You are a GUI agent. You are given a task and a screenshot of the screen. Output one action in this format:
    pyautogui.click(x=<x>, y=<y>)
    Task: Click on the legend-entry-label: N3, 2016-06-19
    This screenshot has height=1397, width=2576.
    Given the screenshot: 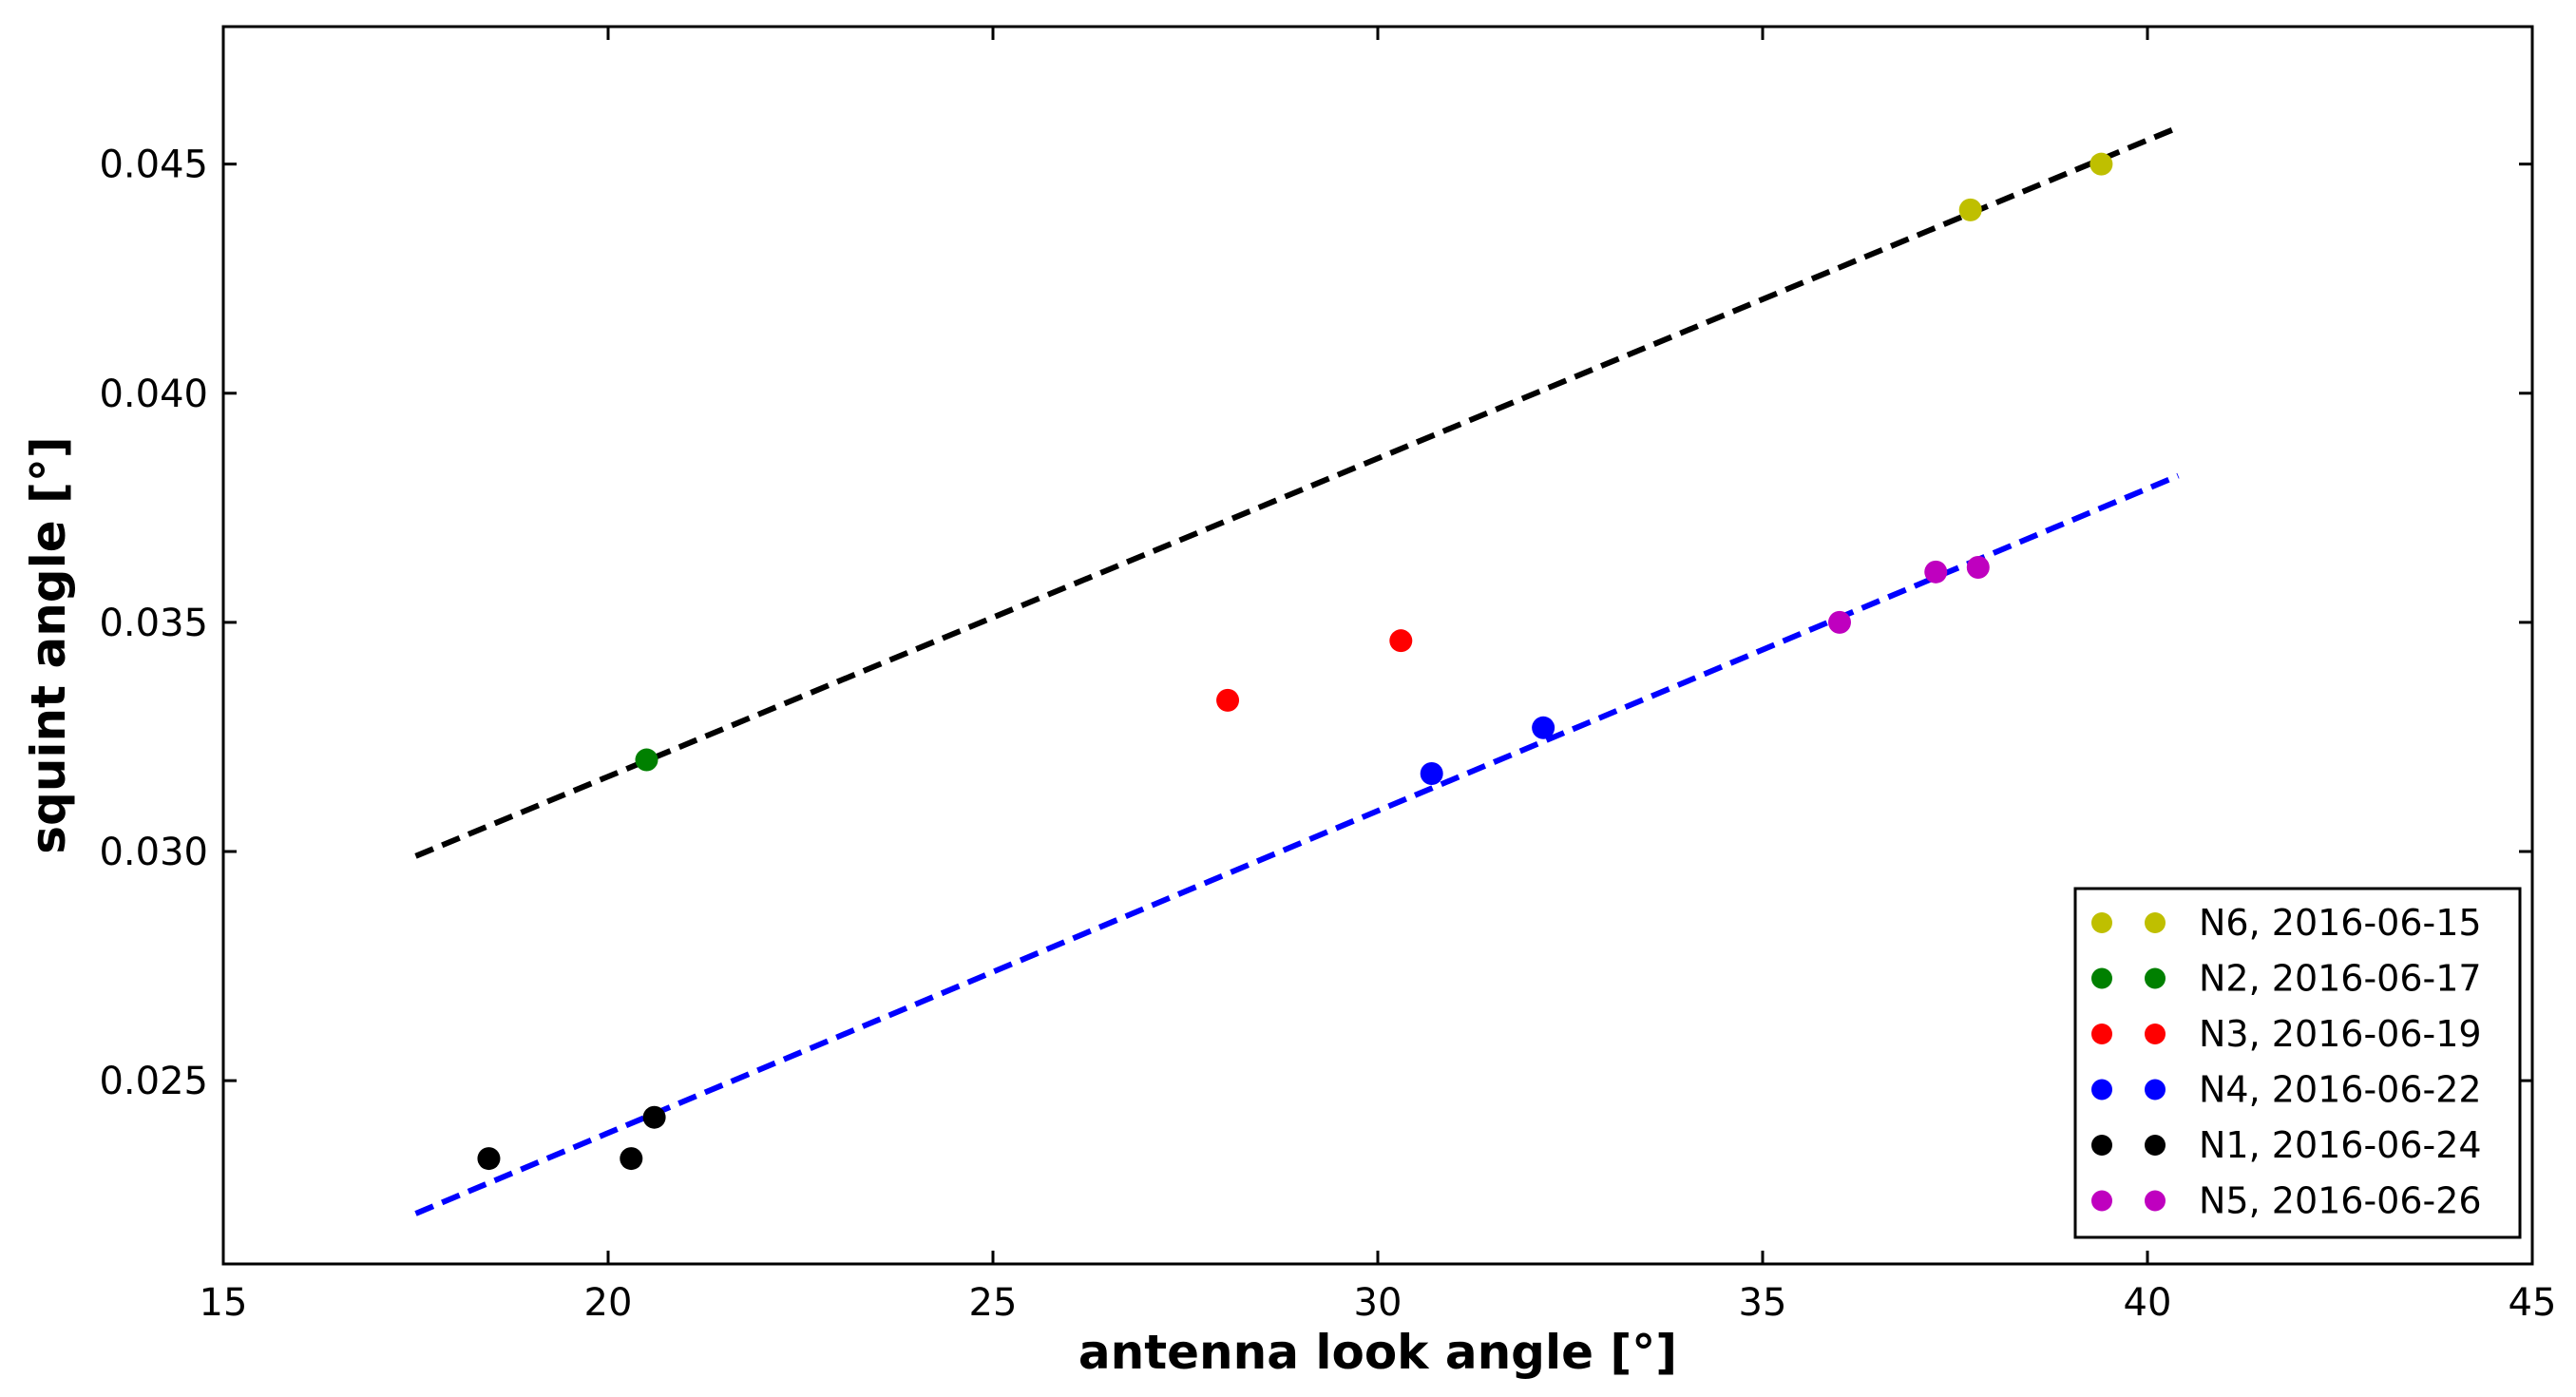 What is the action you would take?
    pyautogui.click(x=2340, y=1034)
    